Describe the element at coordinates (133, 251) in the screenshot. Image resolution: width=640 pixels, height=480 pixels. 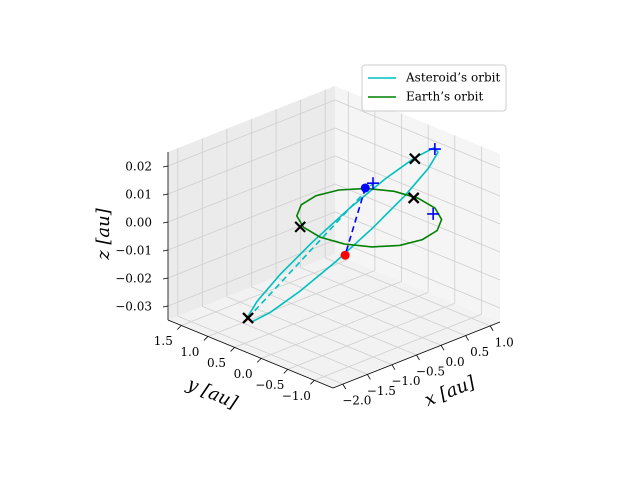
I see `z-tick-label: −0.01` at that location.